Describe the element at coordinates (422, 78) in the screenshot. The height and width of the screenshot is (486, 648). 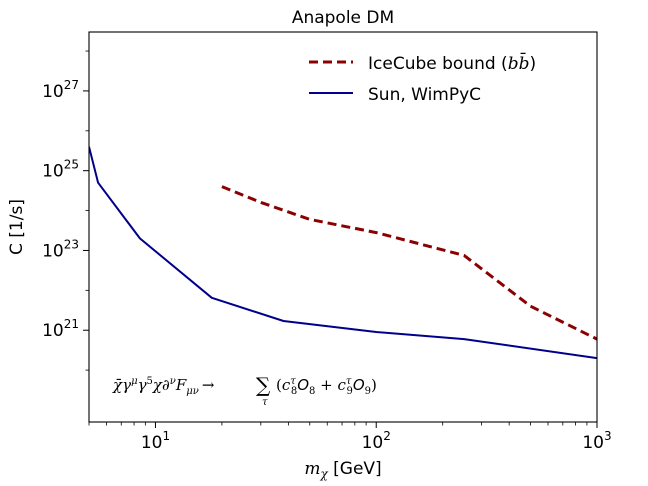
I see `legend: IceCube bound (bb̄) Sun, WimPyC` at that location.